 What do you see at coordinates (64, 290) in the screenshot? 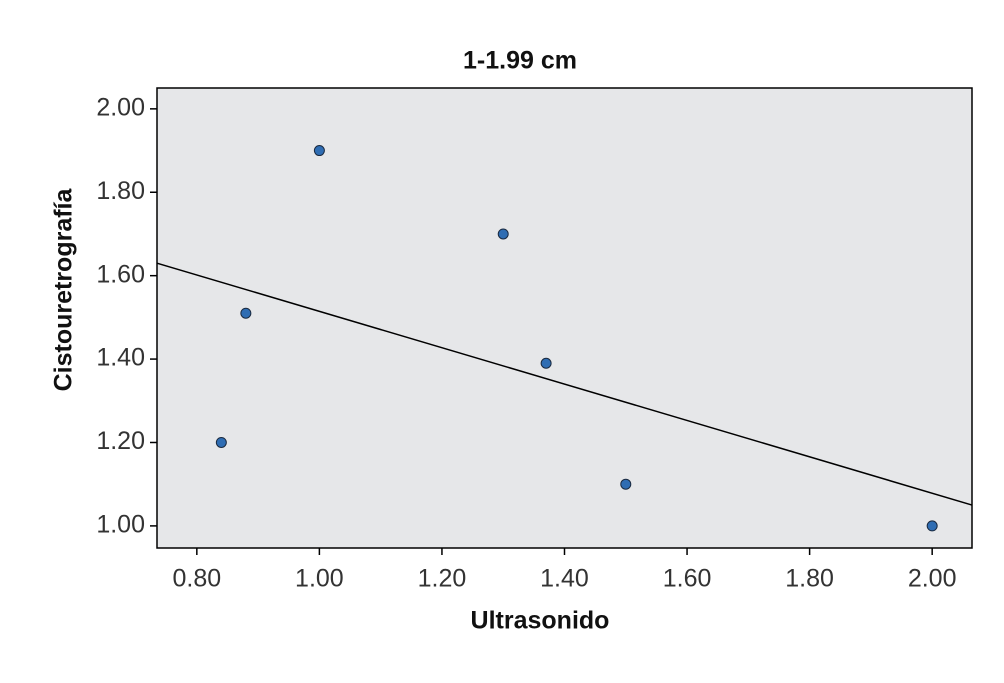
I see `y-axis-label: Cistouretrografía` at bounding box center [64, 290].